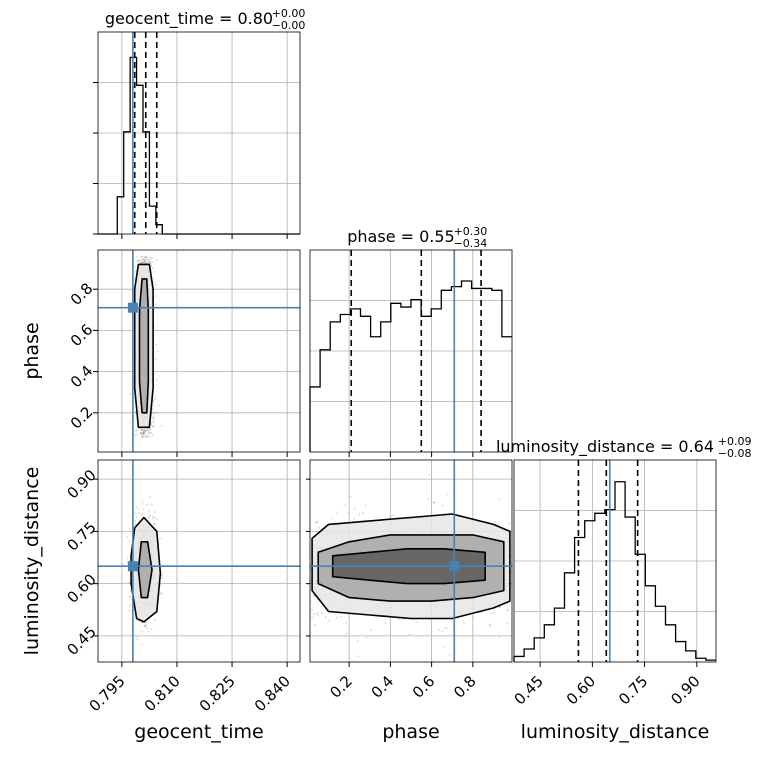 Image resolution: width=760 pixels, height=760 pixels. I want to click on x-tick-label-luminosity_distance: 0.45, so click(529, 690).